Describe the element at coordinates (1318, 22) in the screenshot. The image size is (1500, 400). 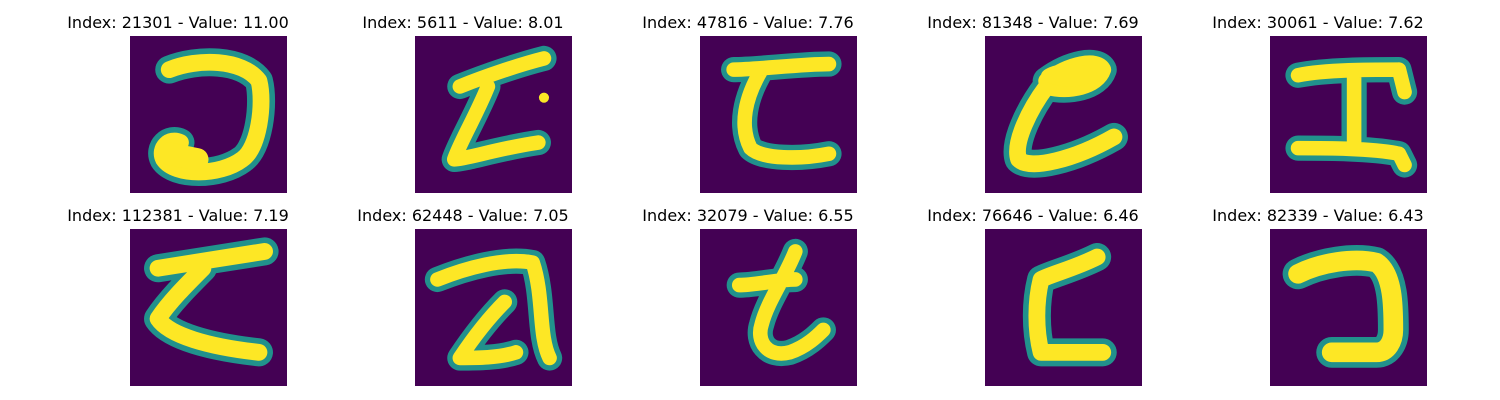
I see `panel-title: Index: 30061 - Value: 7.62` at that location.